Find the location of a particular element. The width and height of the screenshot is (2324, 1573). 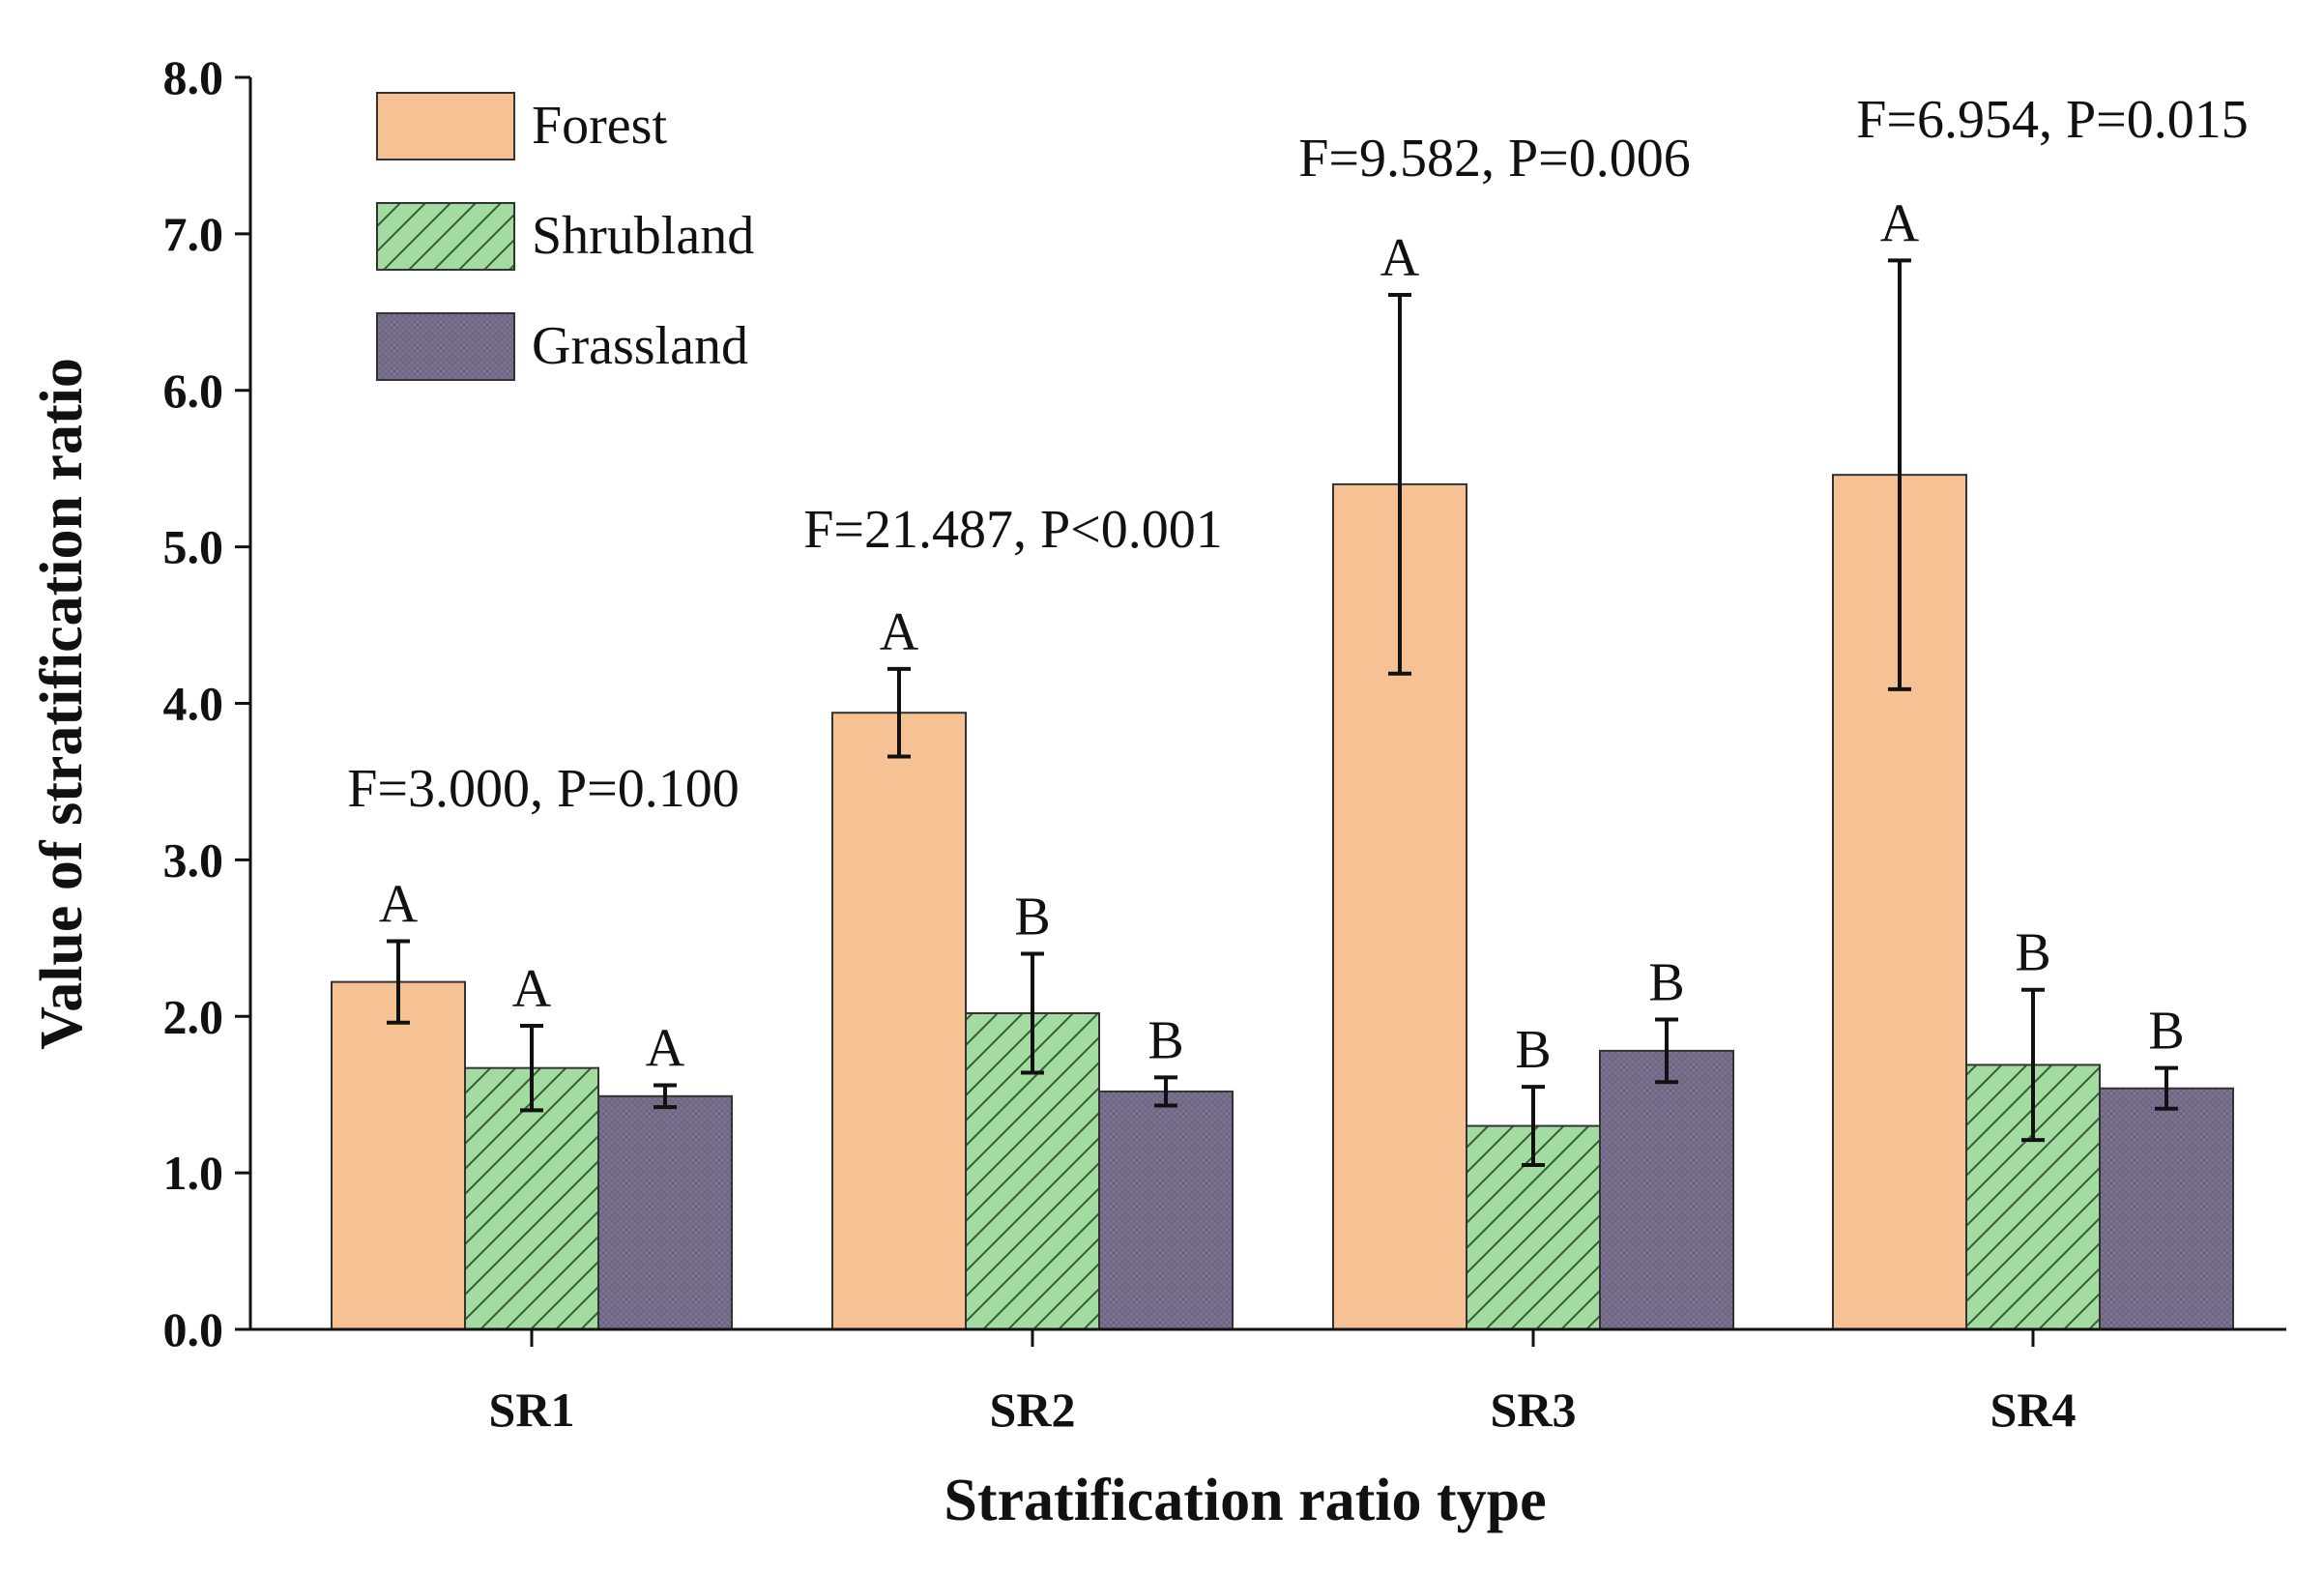

bar-forest-sr2 is located at coordinates (899, 1021).